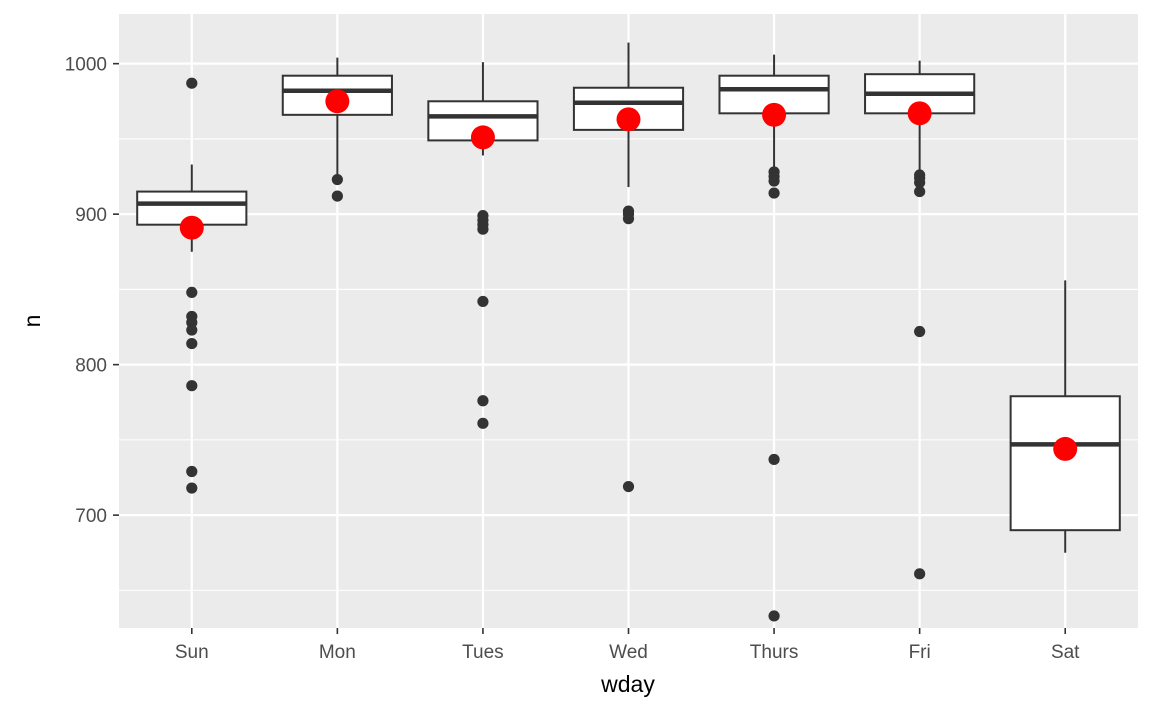  I want to click on x-tick-label: Wed, so click(628, 652).